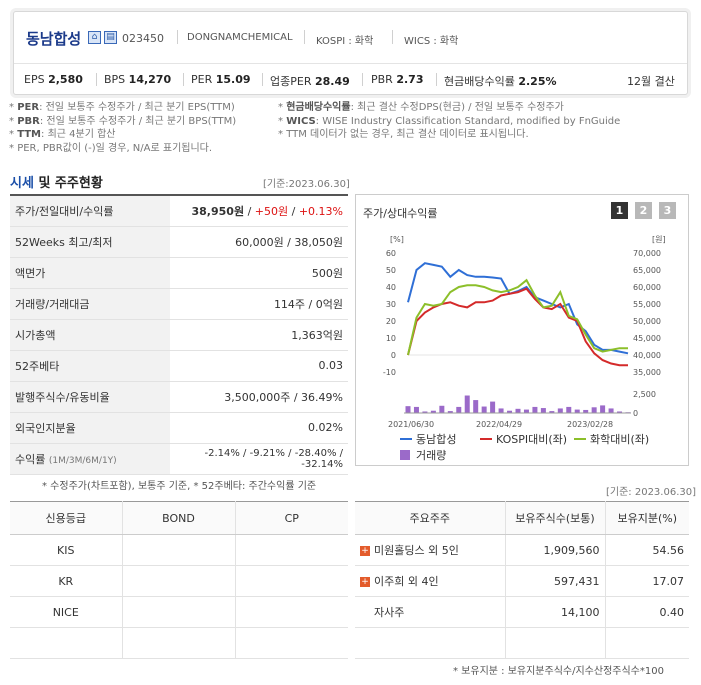  What do you see at coordinates (421, 107) in the screenshot?
I see `note-dividend: * 현금배당수익률: 최근 결산 수정DPS(현금) / 전일 보통주 수정주가` at bounding box center [421, 107].